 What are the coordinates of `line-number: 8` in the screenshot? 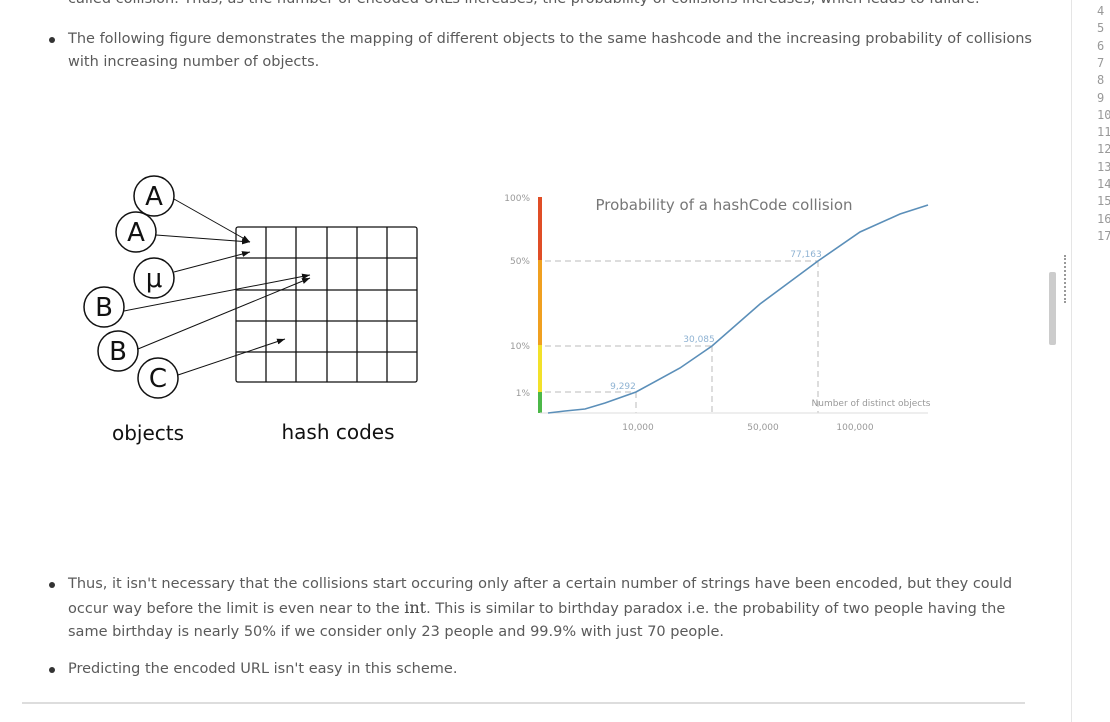 It's located at (1101, 80).